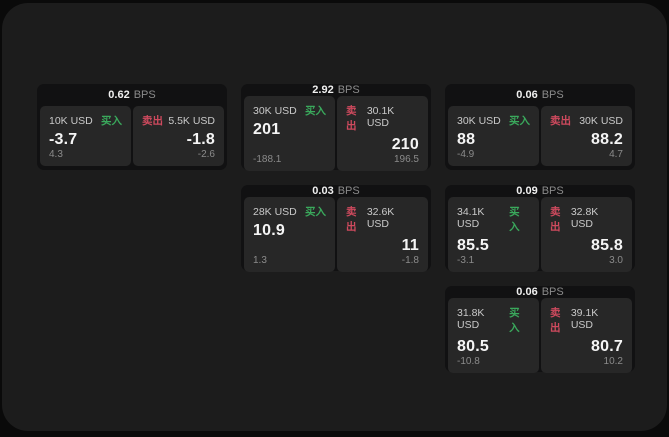  Describe the element at coordinates (63, 139) in the screenshot. I see `buy-price: -3.7` at that location.